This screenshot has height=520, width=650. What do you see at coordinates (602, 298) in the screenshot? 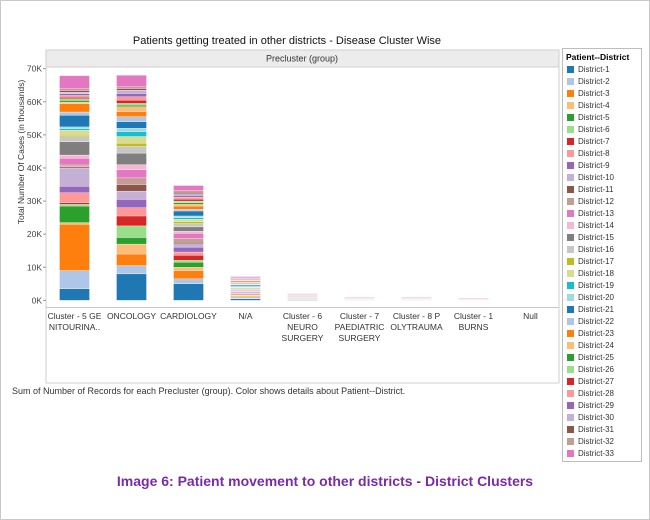
I see `legend-item: District-20` at bounding box center [602, 298].